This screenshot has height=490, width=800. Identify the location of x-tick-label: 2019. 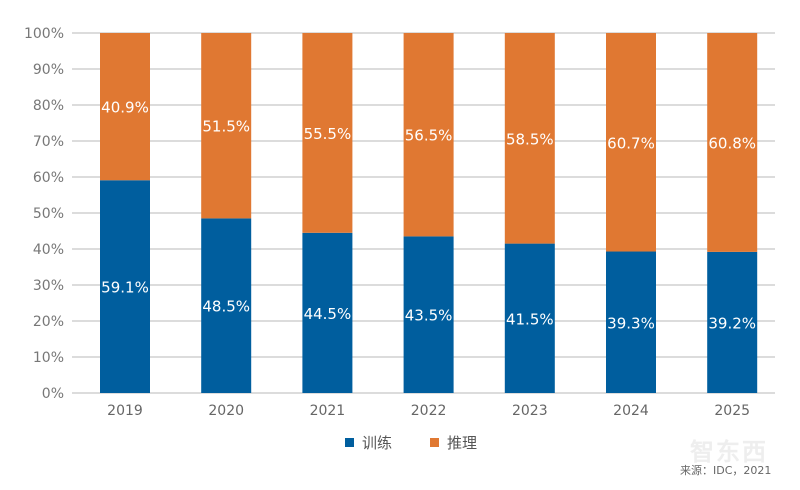
(125, 411).